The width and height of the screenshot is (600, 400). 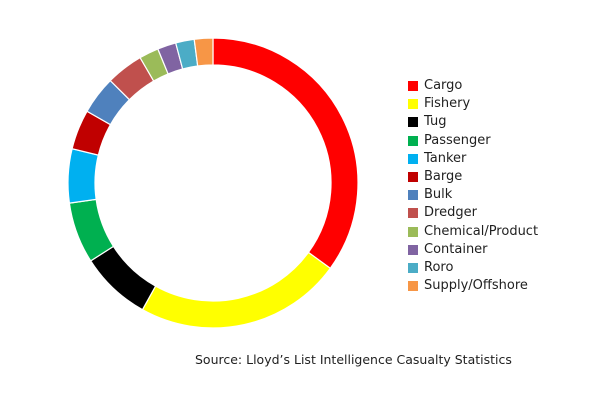 I want to click on slice-fishery, so click(x=236, y=290).